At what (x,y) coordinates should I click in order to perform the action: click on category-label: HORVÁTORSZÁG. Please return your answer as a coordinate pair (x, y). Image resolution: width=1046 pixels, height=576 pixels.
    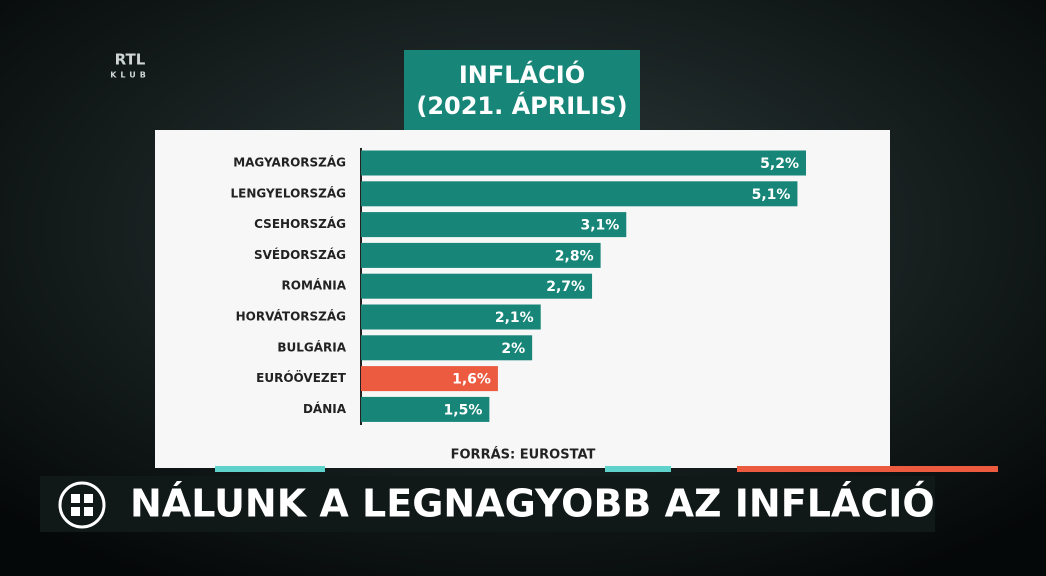
    Looking at the image, I should click on (291, 316).